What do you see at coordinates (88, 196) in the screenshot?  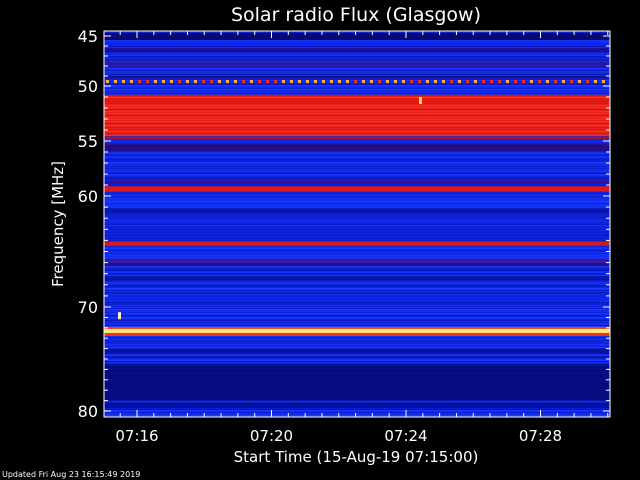 I see `y-tick-label: 60` at bounding box center [88, 196].